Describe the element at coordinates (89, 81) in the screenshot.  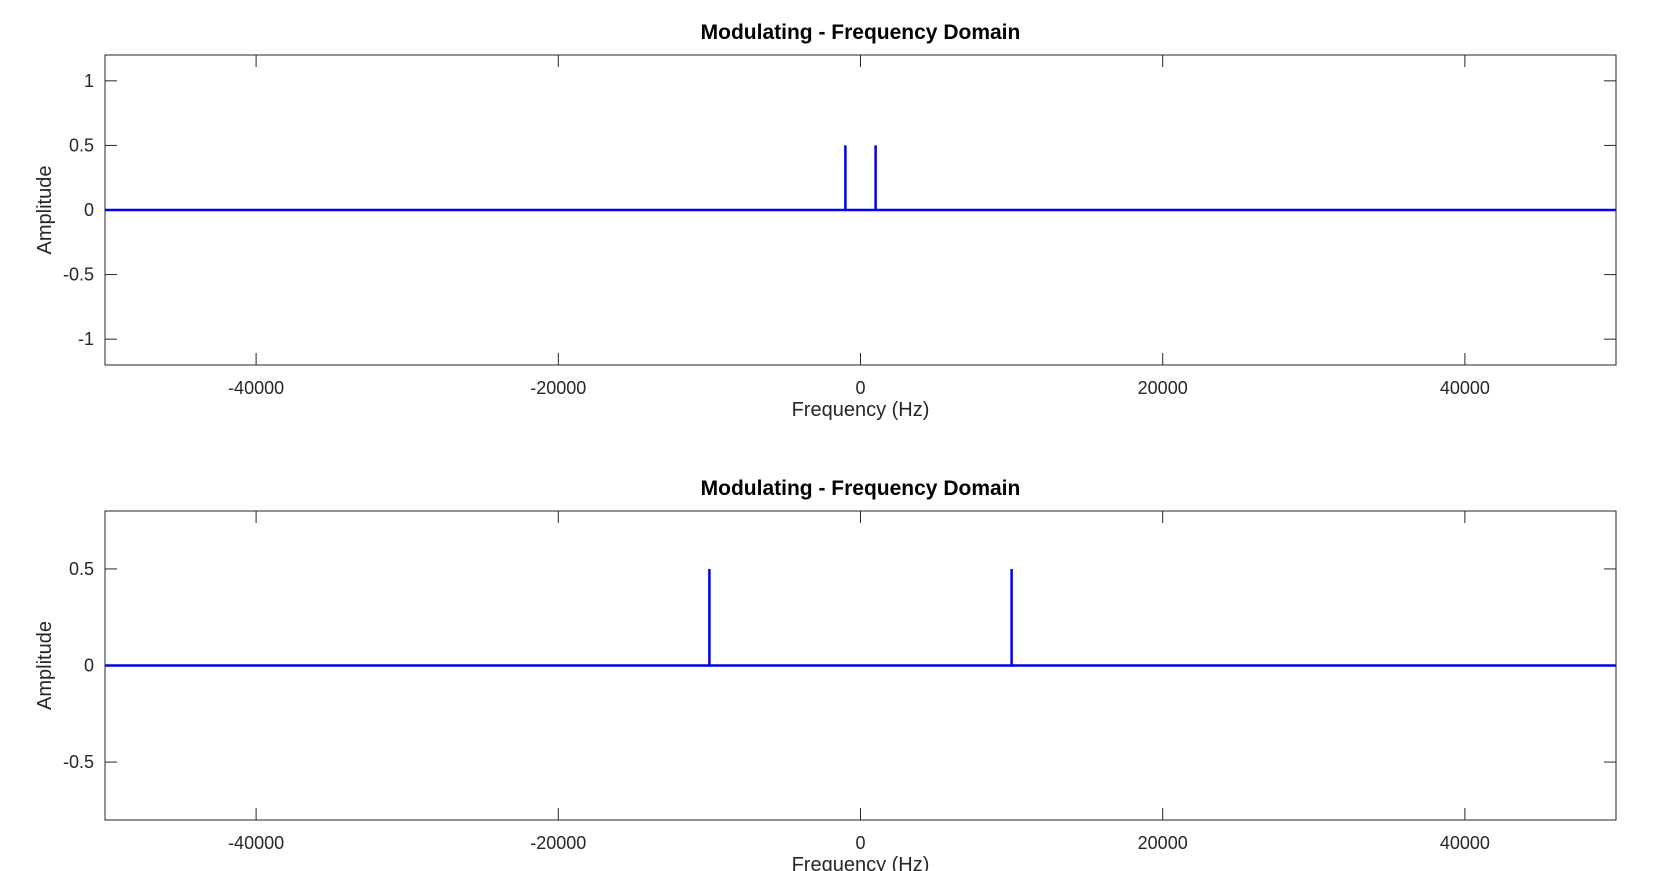
I see `y-tick-label: 1` at that location.